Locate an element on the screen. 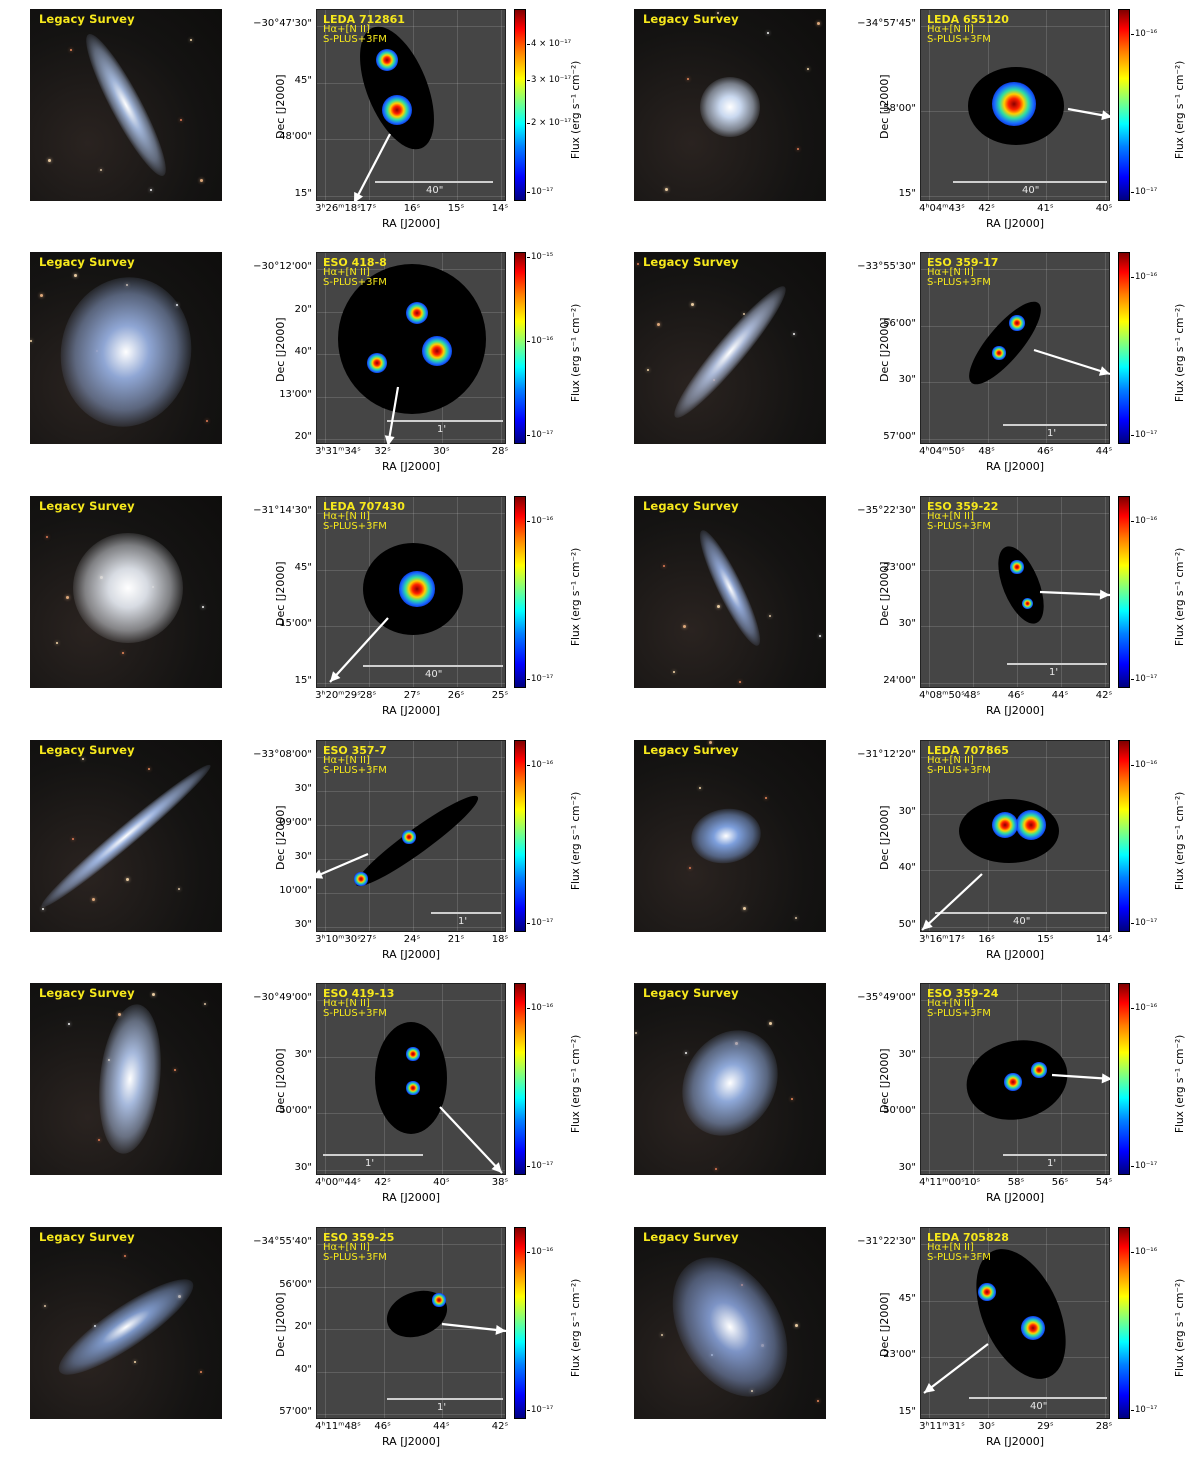 The height and width of the screenshot is (1459, 1200). x-tick-label: 3ʰ26ᵐ18ˢ is located at coordinates (338, 208).